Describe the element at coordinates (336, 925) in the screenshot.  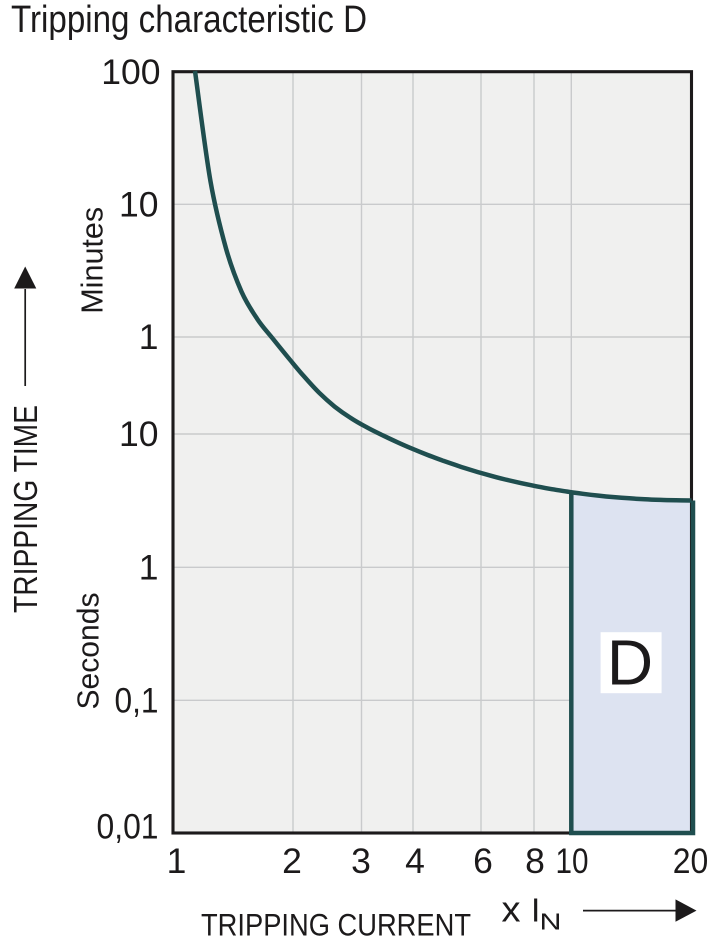
I see `svg-text: TRIPPING CURRENT` at that location.